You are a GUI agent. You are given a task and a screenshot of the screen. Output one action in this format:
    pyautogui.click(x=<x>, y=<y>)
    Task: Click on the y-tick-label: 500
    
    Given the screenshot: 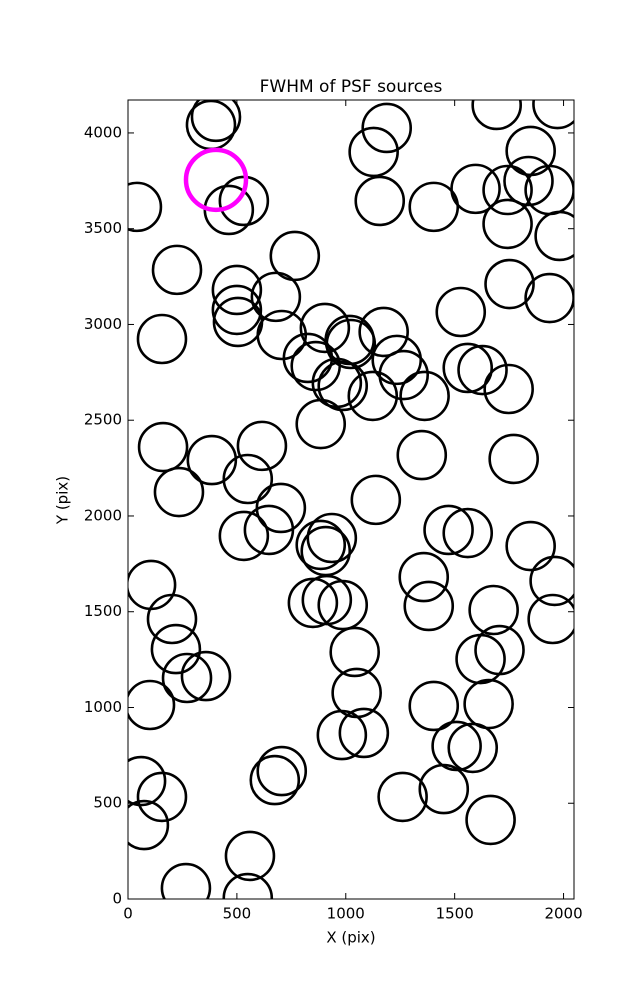 What is the action you would take?
    pyautogui.click(x=107, y=803)
    